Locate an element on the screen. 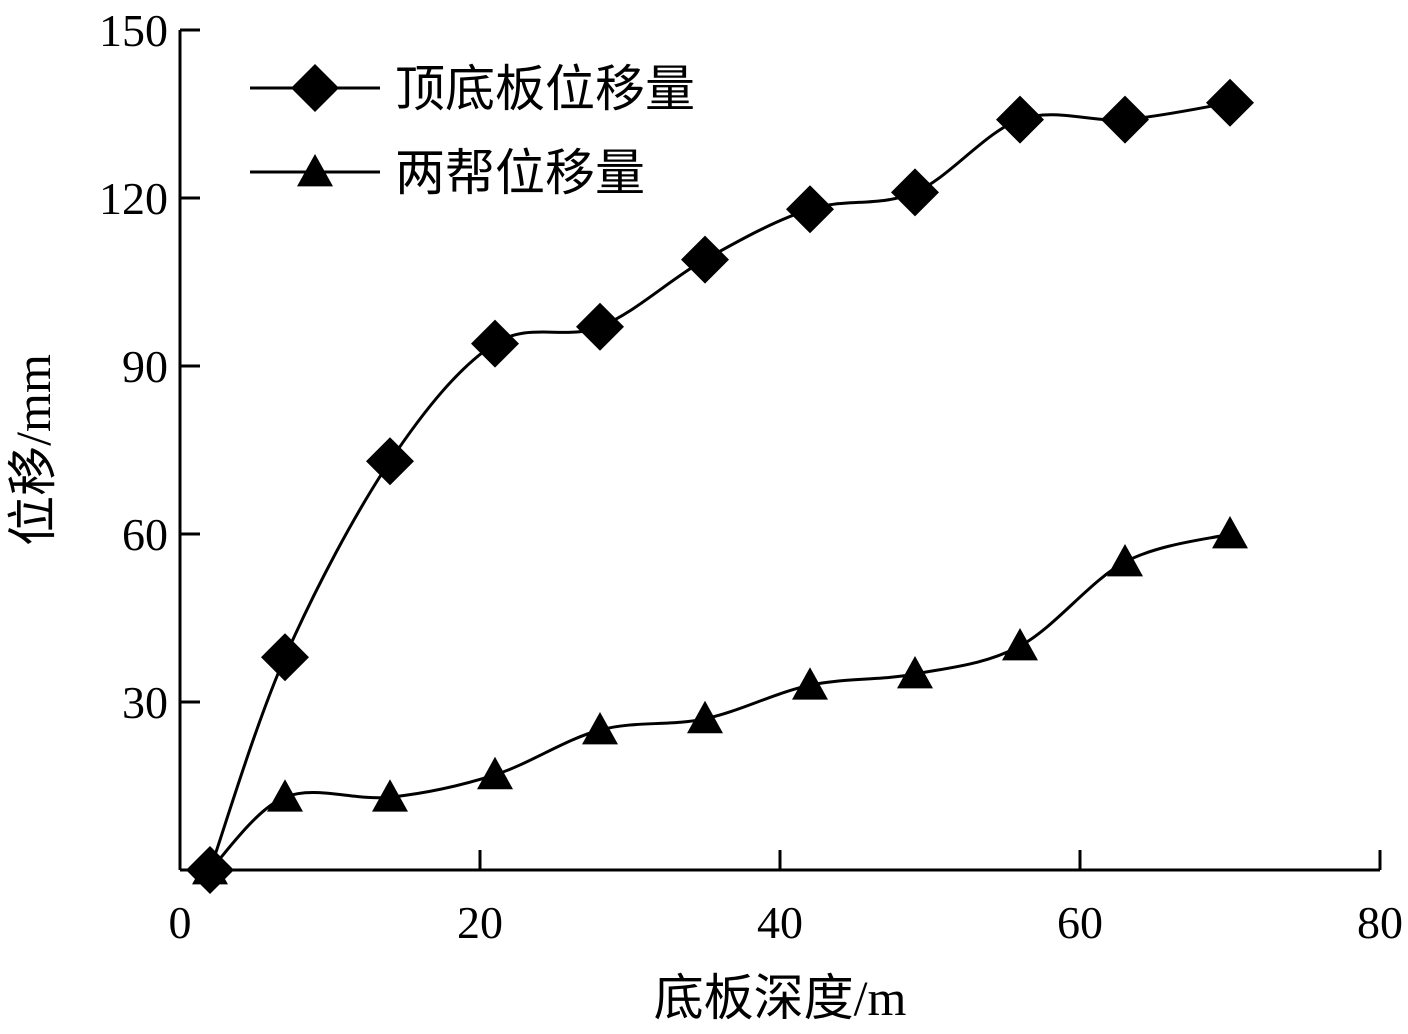 The image size is (1408, 1034). y-tick-label: 120 is located at coordinates (133, 198).